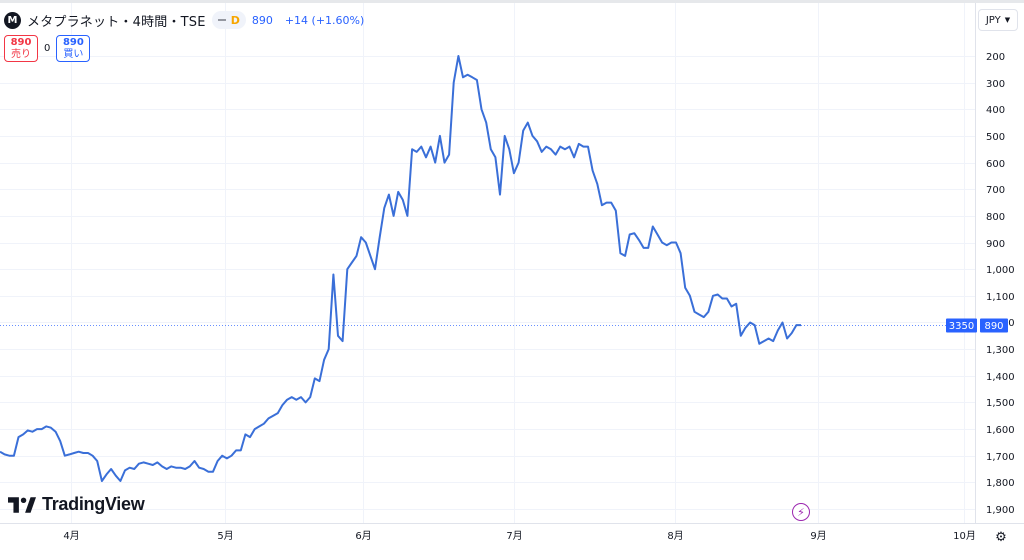 The width and height of the screenshot is (1024, 560). I want to click on trade-buttons: 890 売り 0 890 買い, so click(47, 48).